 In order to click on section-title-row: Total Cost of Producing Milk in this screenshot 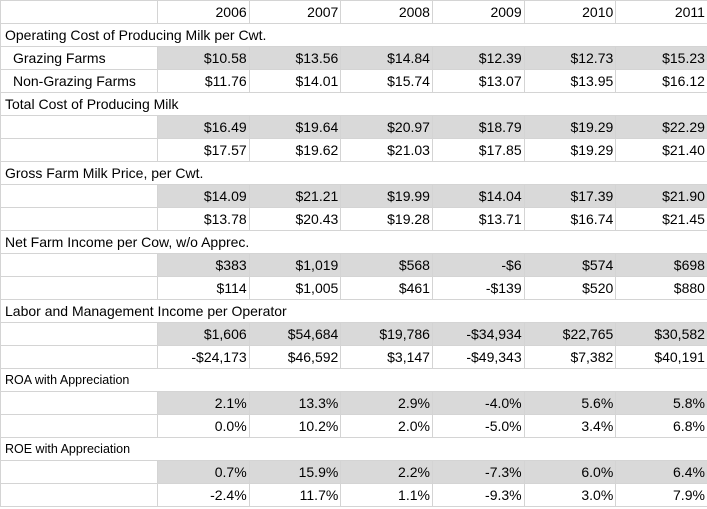, I will do `click(353, 104)`.